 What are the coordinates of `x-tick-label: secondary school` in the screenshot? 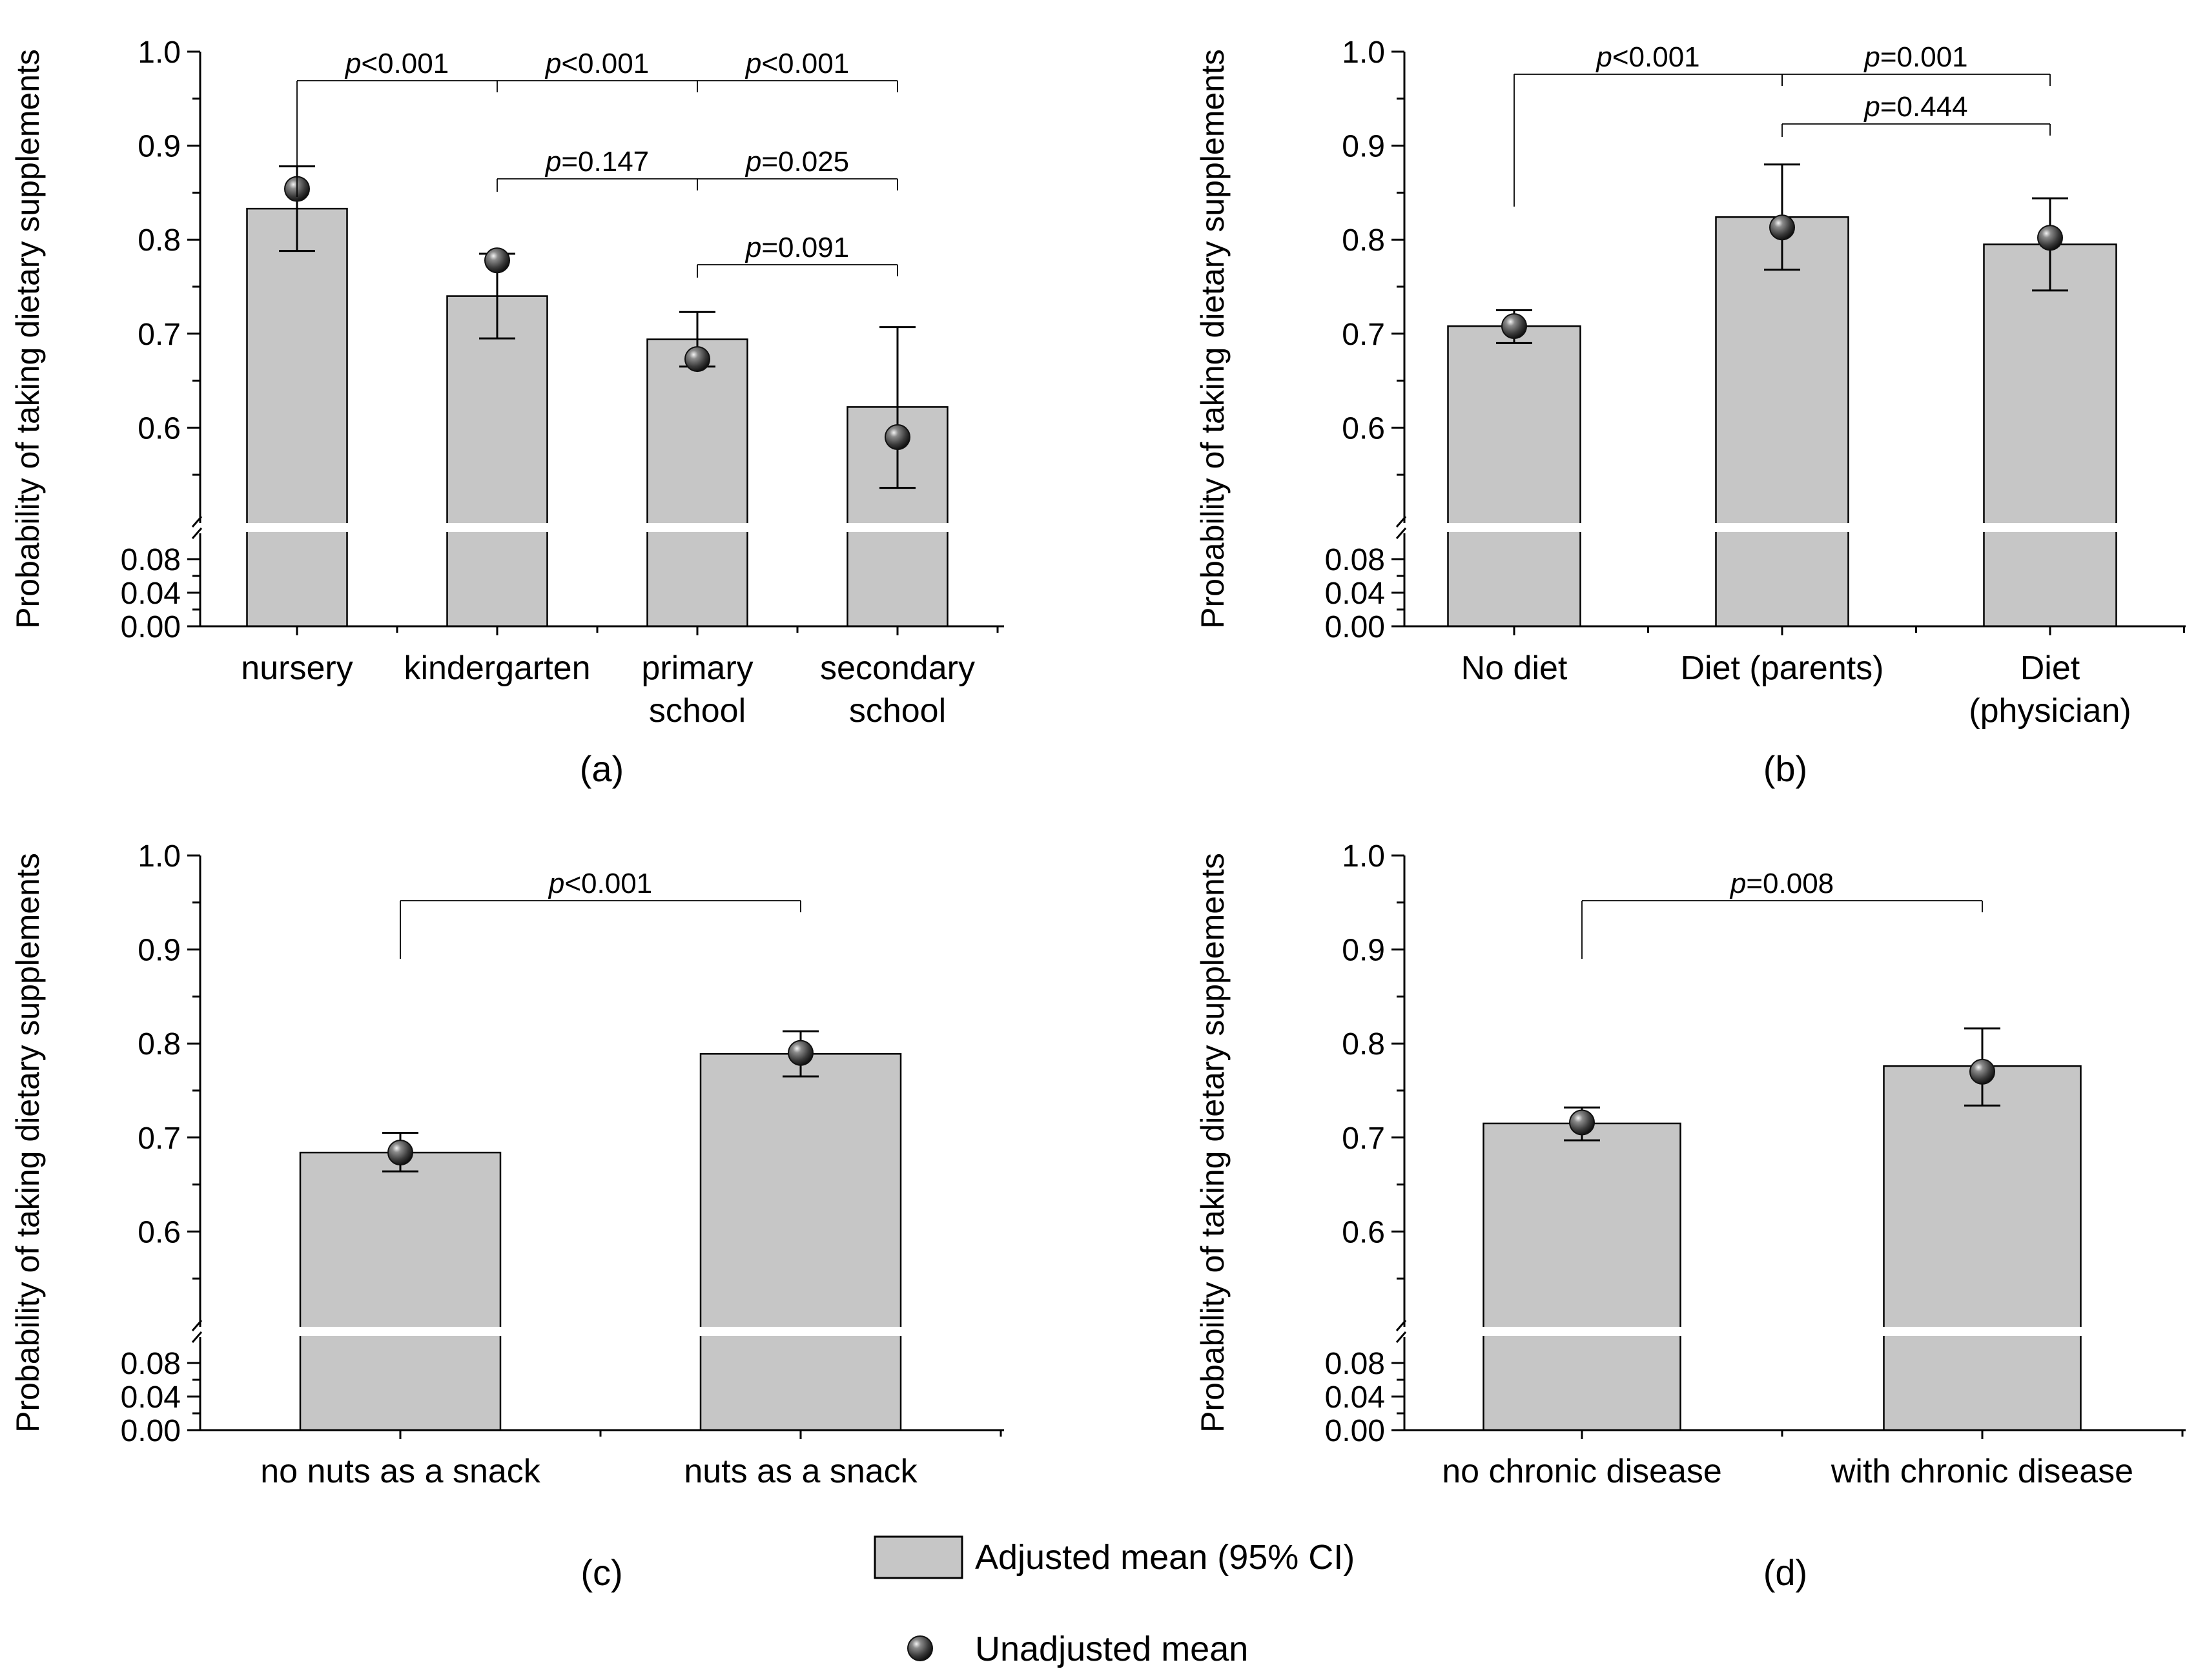 It's located at (898, 690).